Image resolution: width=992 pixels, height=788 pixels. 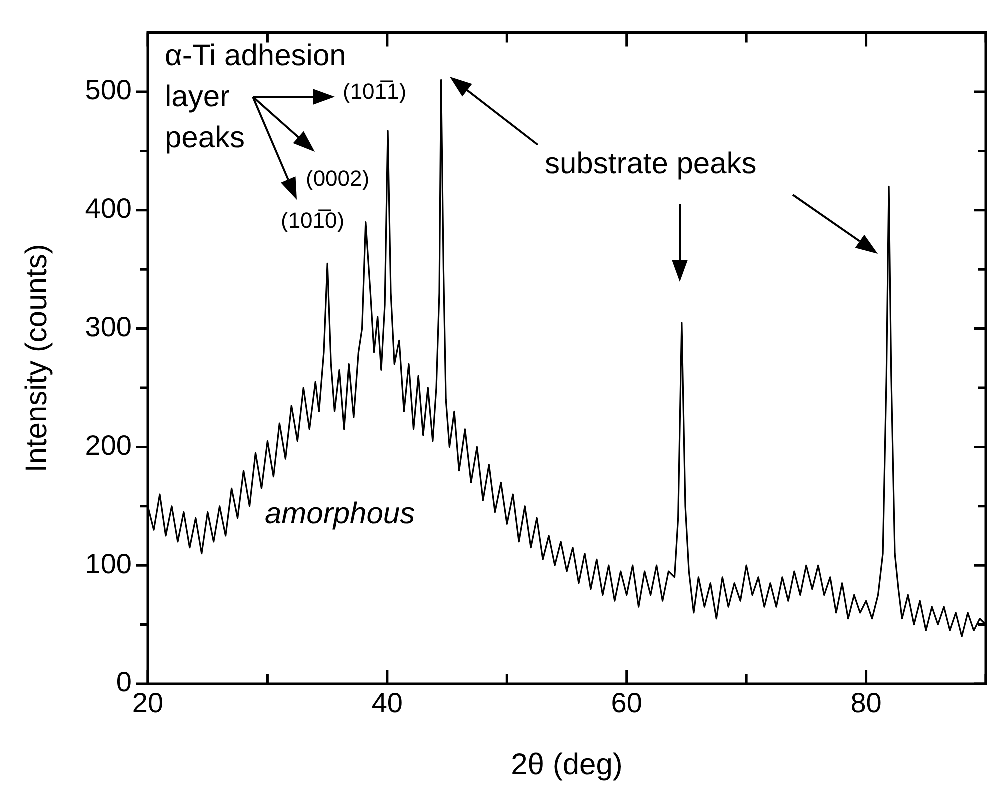 What do you see at coordinates (37, 358) in the screenshot?
I see `y-axis-title: Intensity (counts)` at bounding box center [37, 358].